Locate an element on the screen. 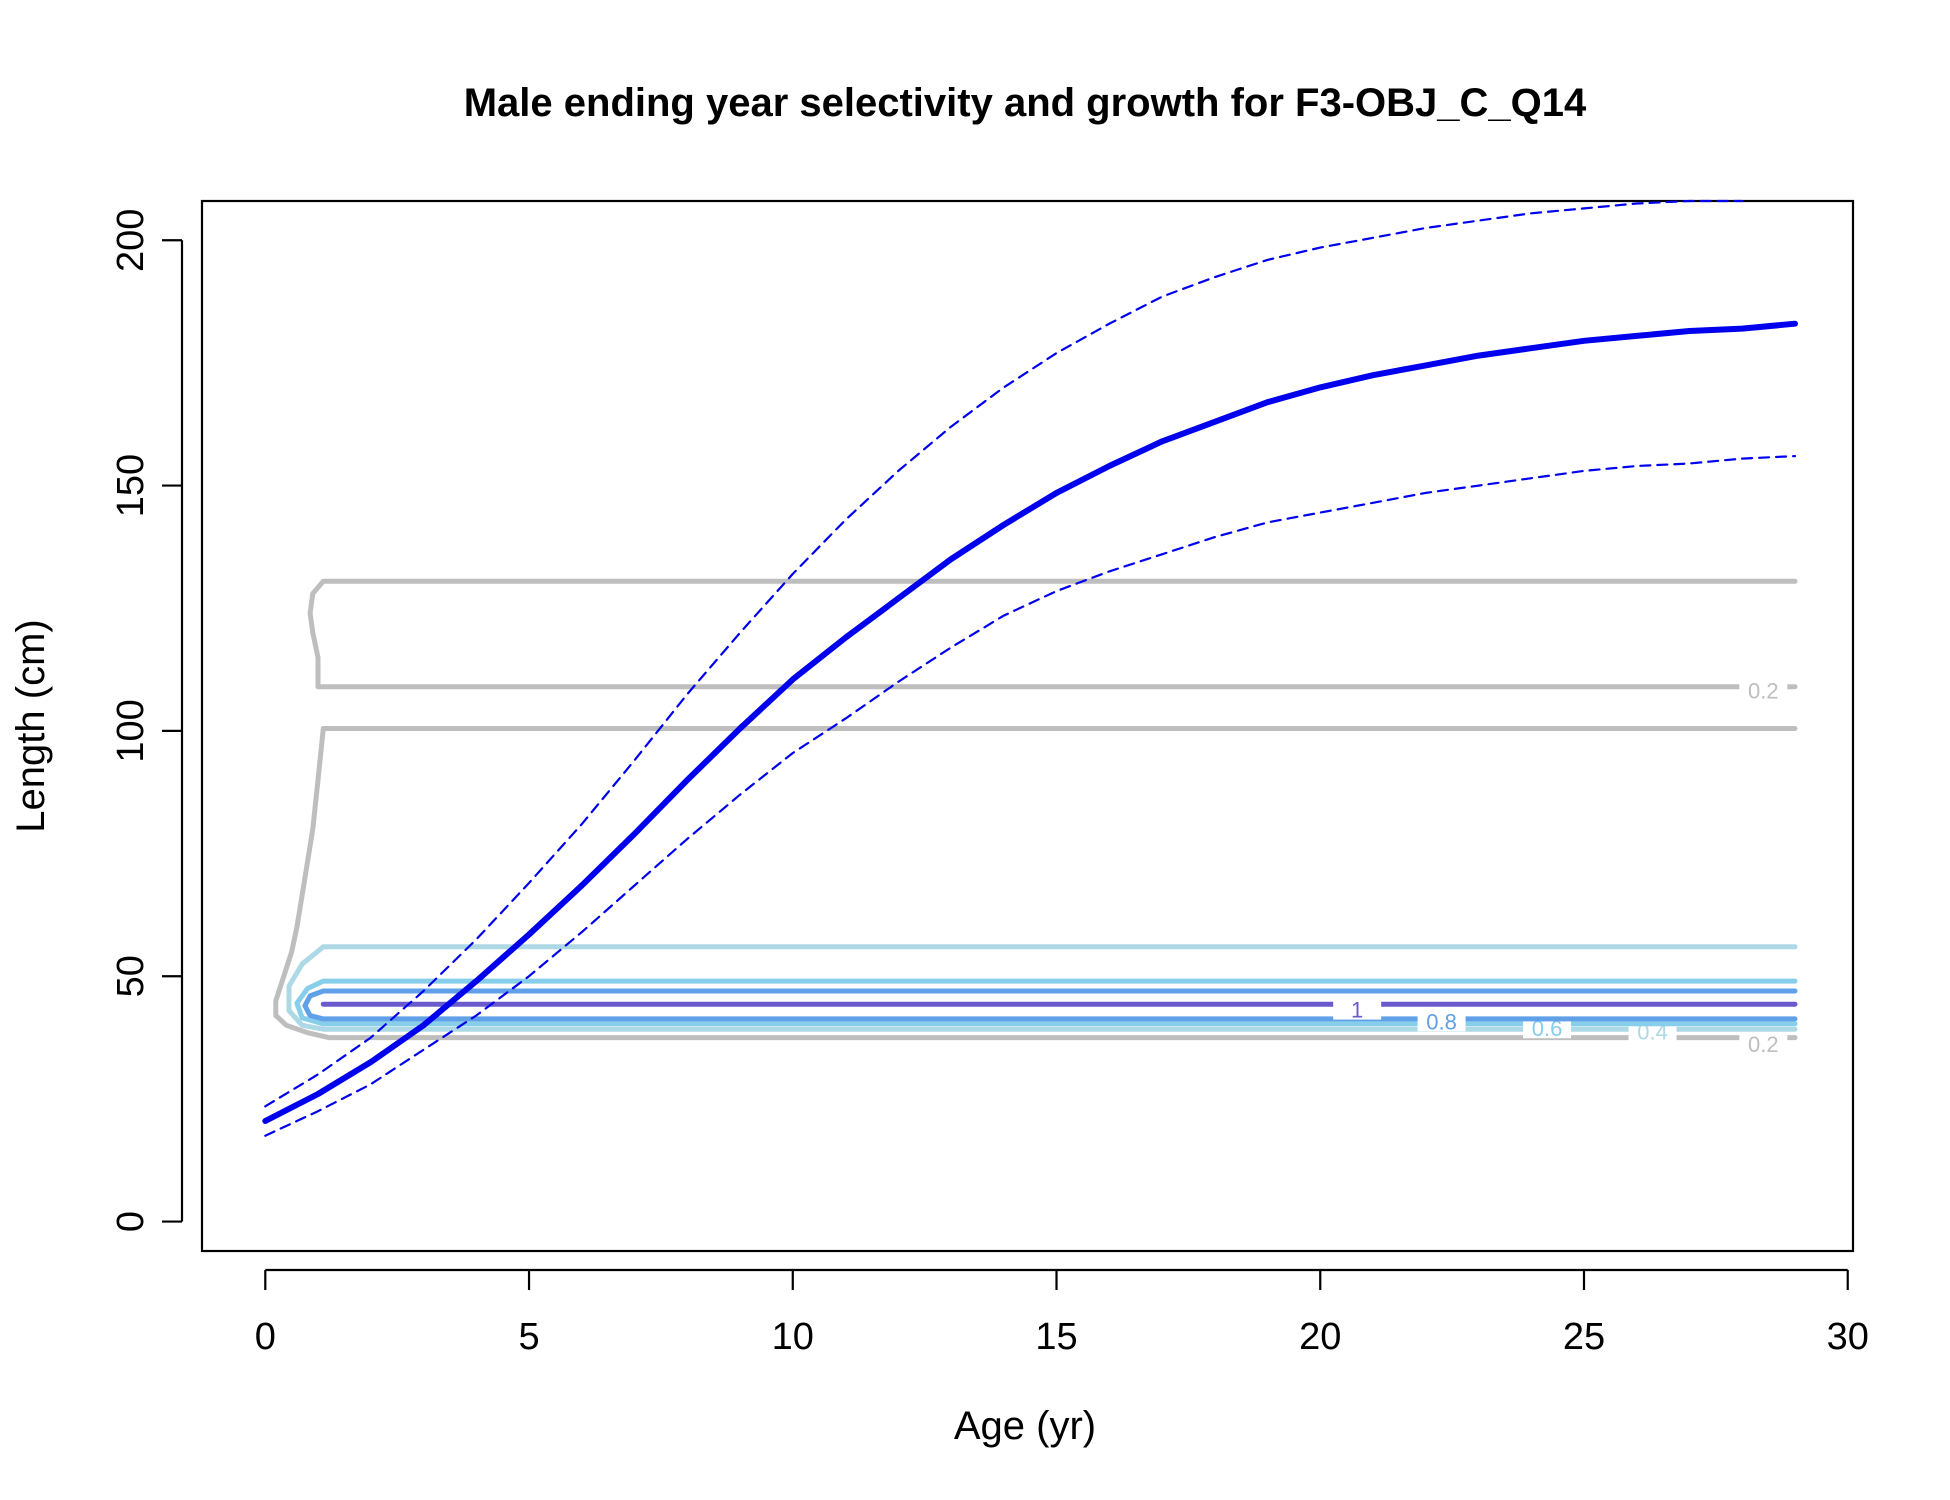  x-tick-label: 0 is located at coordinates (265, 1337).